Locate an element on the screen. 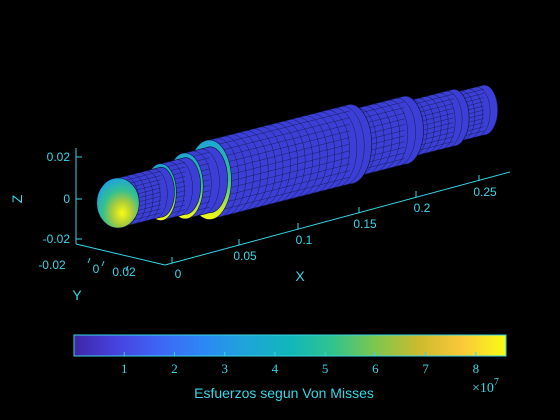 The width and height of the screenshot is (560, 420). x-tick-label: 0 is located at coordinates (178, 274).